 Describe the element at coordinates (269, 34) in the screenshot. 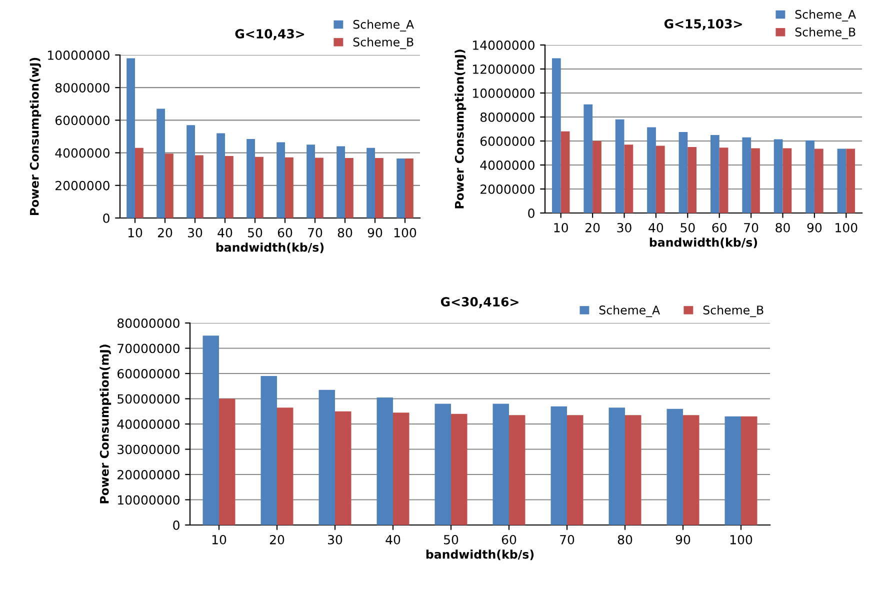

I see `chart-title: G<10,43>` at that location.